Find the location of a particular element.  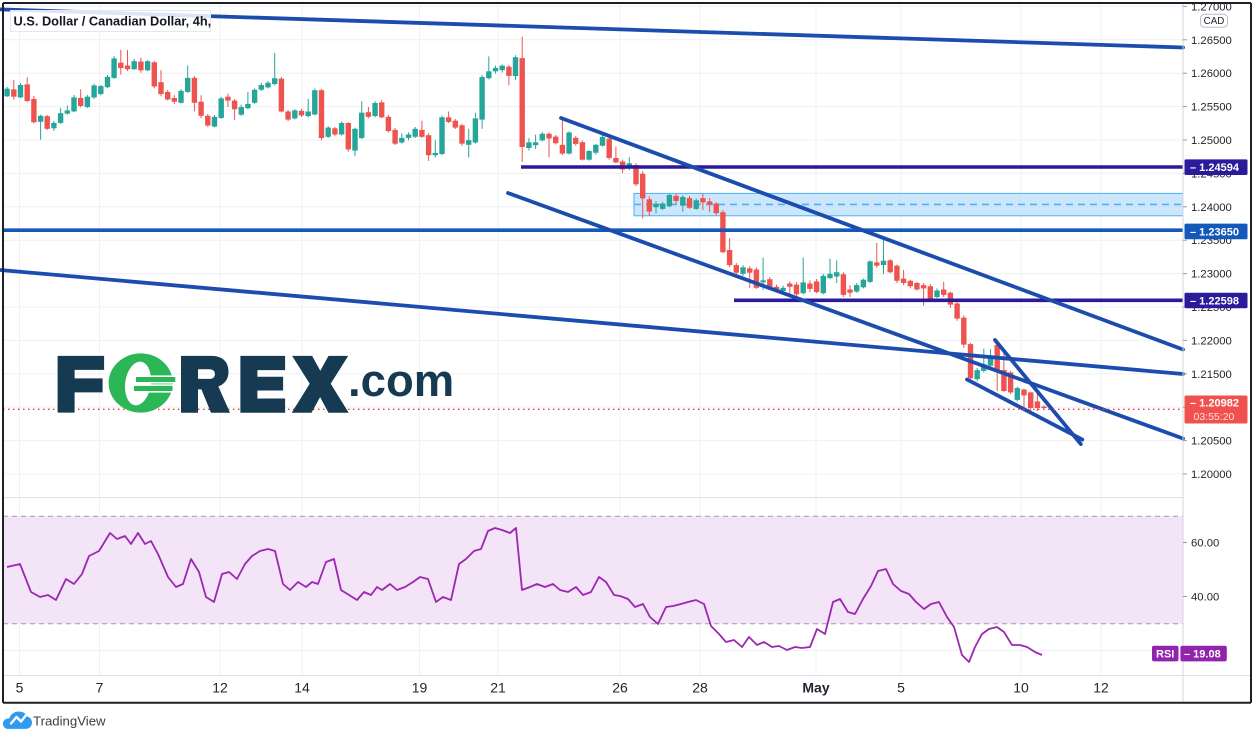

svg-text: 1.21500 is located at coordinates (1211, 375).